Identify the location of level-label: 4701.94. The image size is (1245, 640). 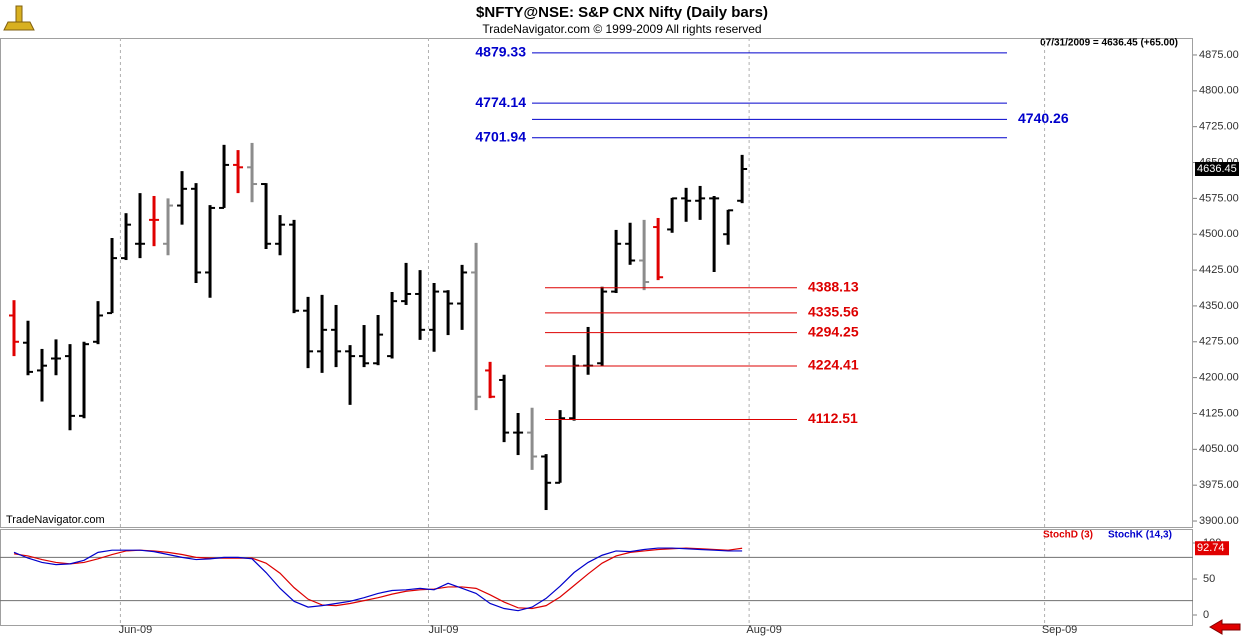
(500, 136).